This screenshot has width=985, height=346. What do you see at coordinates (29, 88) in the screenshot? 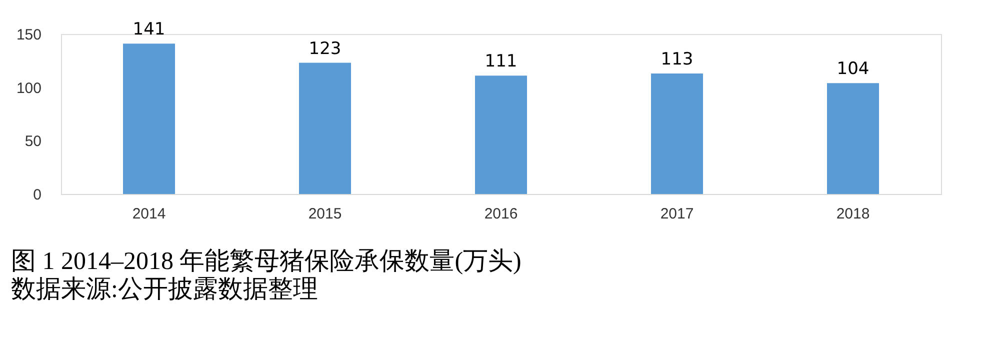
I see `y-tick-label: 100` at bounding box center [29, 88].